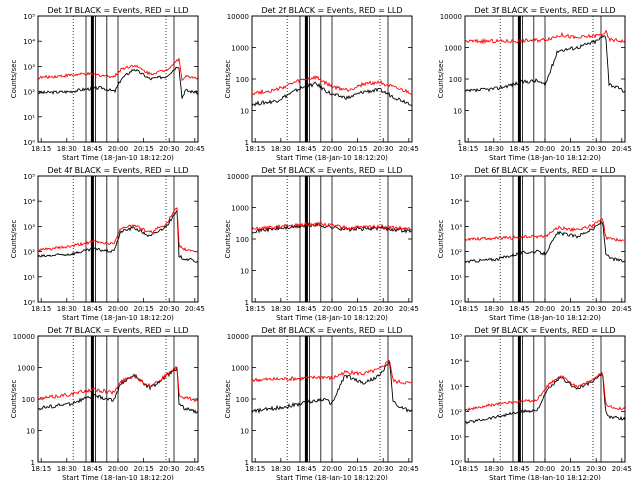 This screenshot has height=484, width=640. Describe the element at coordinates (456, 413) in the screenshot. I see `y-tick-label: 10²` at that location.